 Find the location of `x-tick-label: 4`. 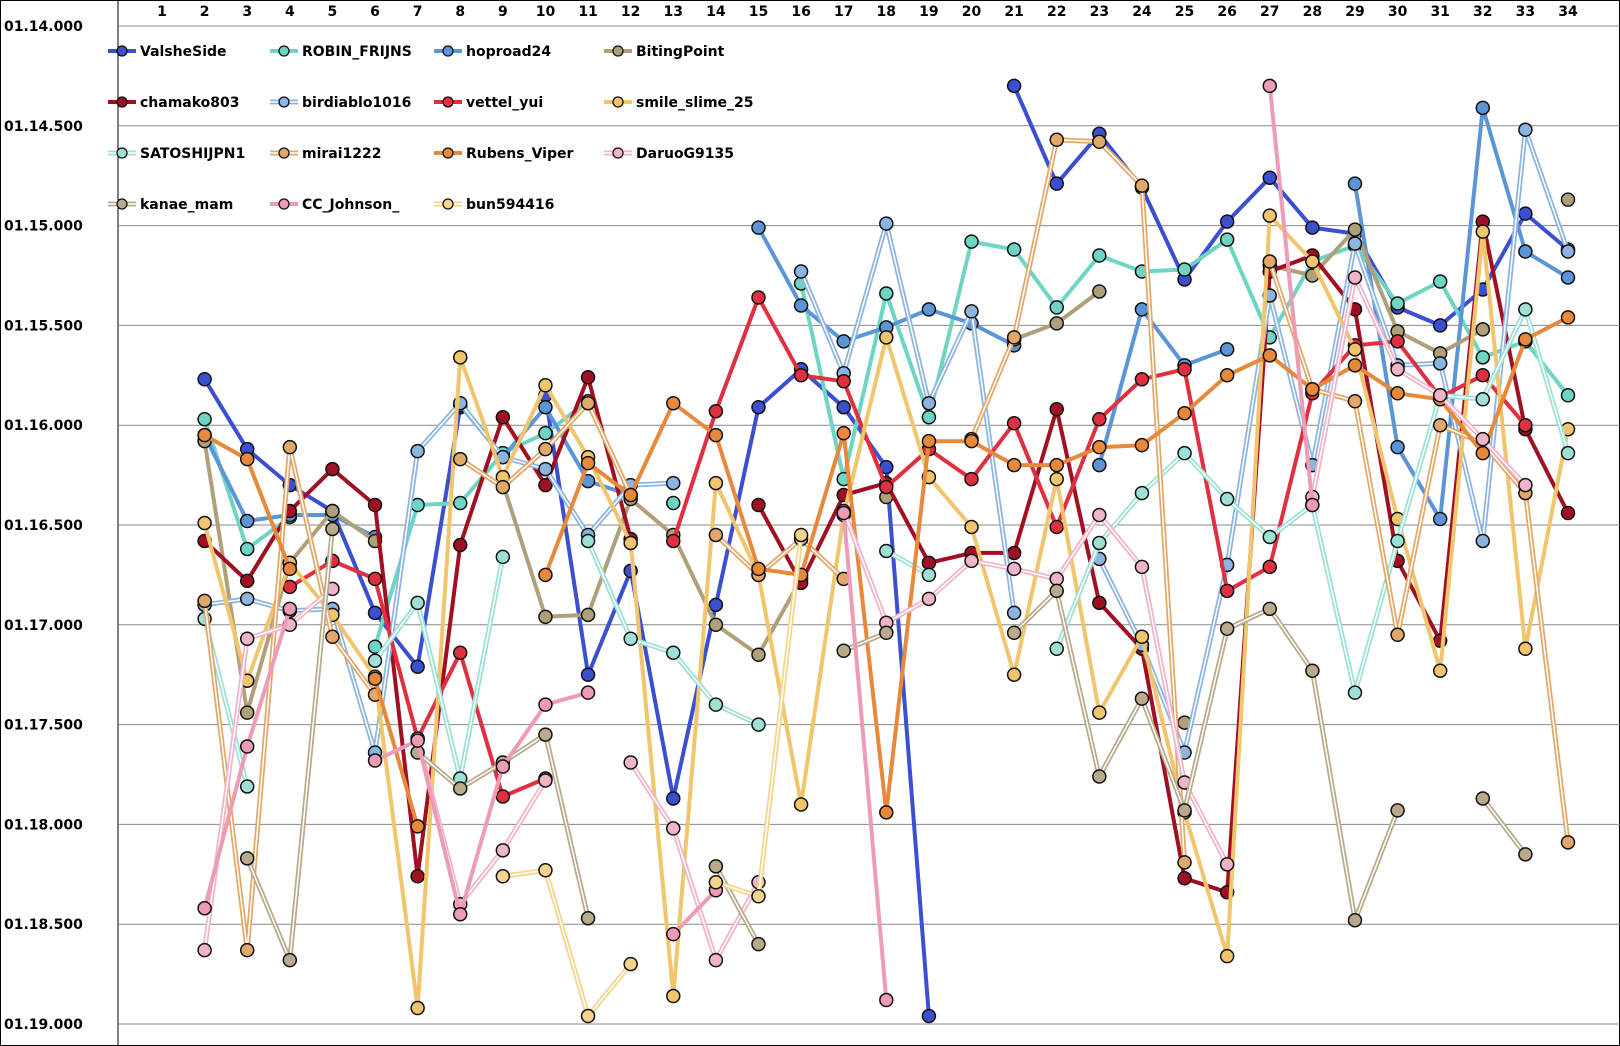

x-tick-label: 4 is located at coordinates (290, 12).